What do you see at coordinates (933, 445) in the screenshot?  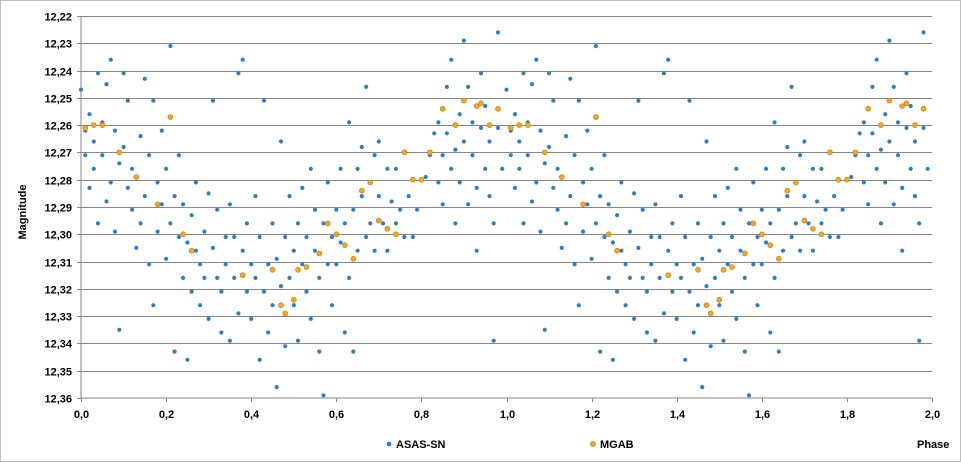 I see `x-axis-title: Phase` at bounding box center [933, 445].